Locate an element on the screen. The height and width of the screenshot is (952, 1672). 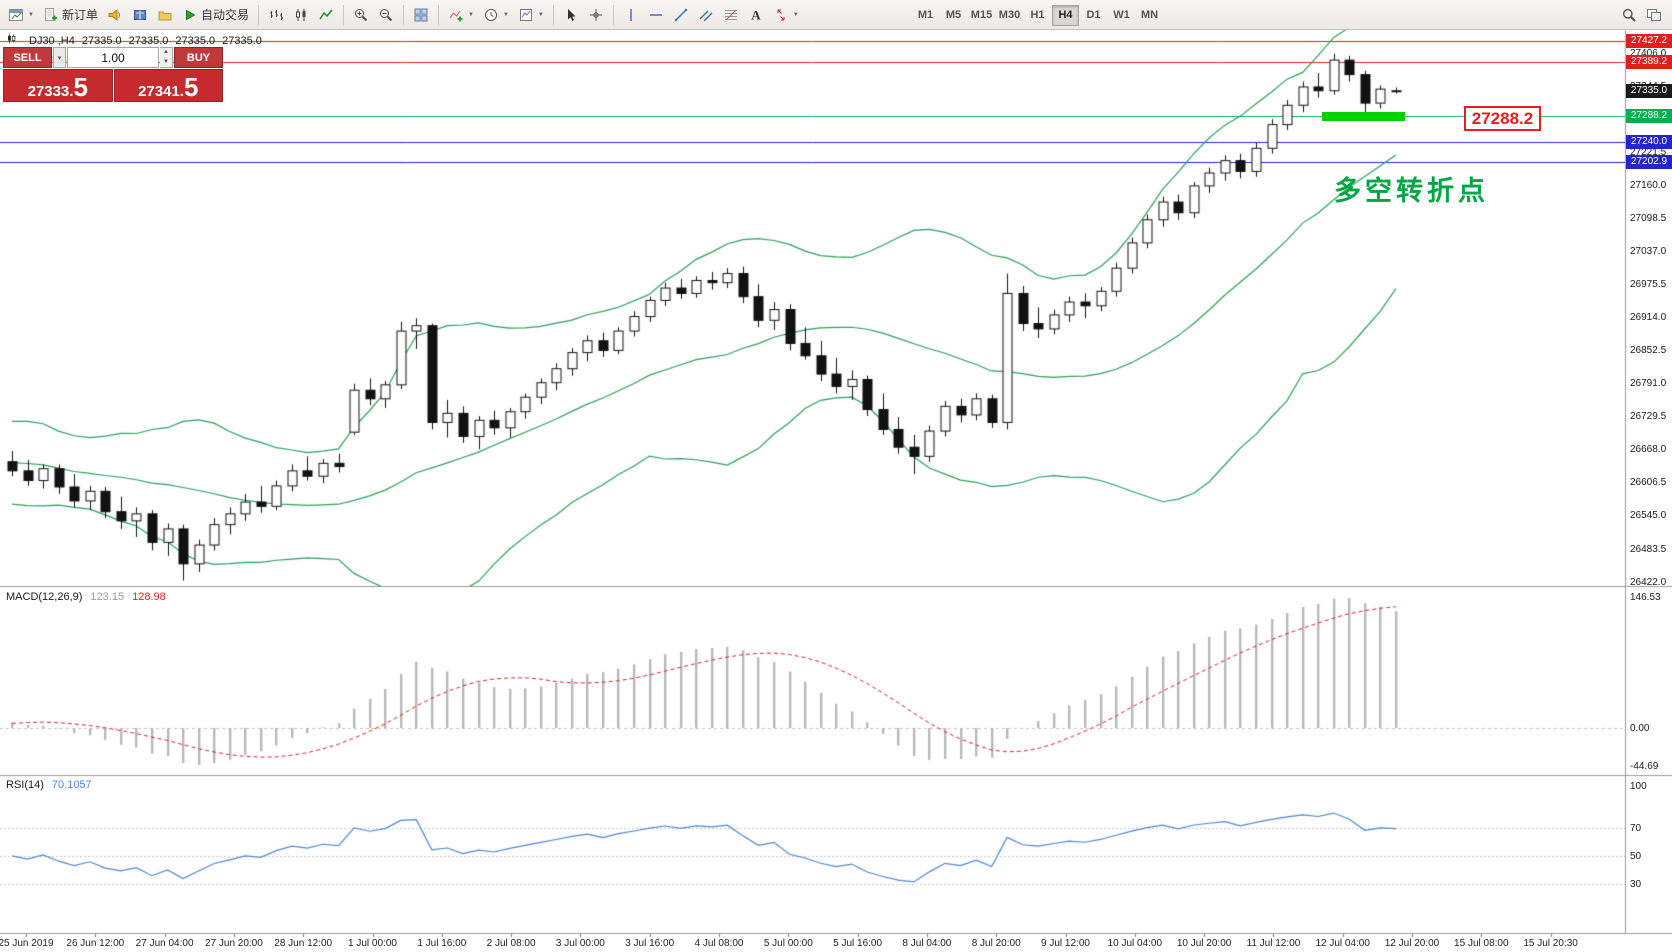
bar-chart-button is located at coordinates (276, 15).